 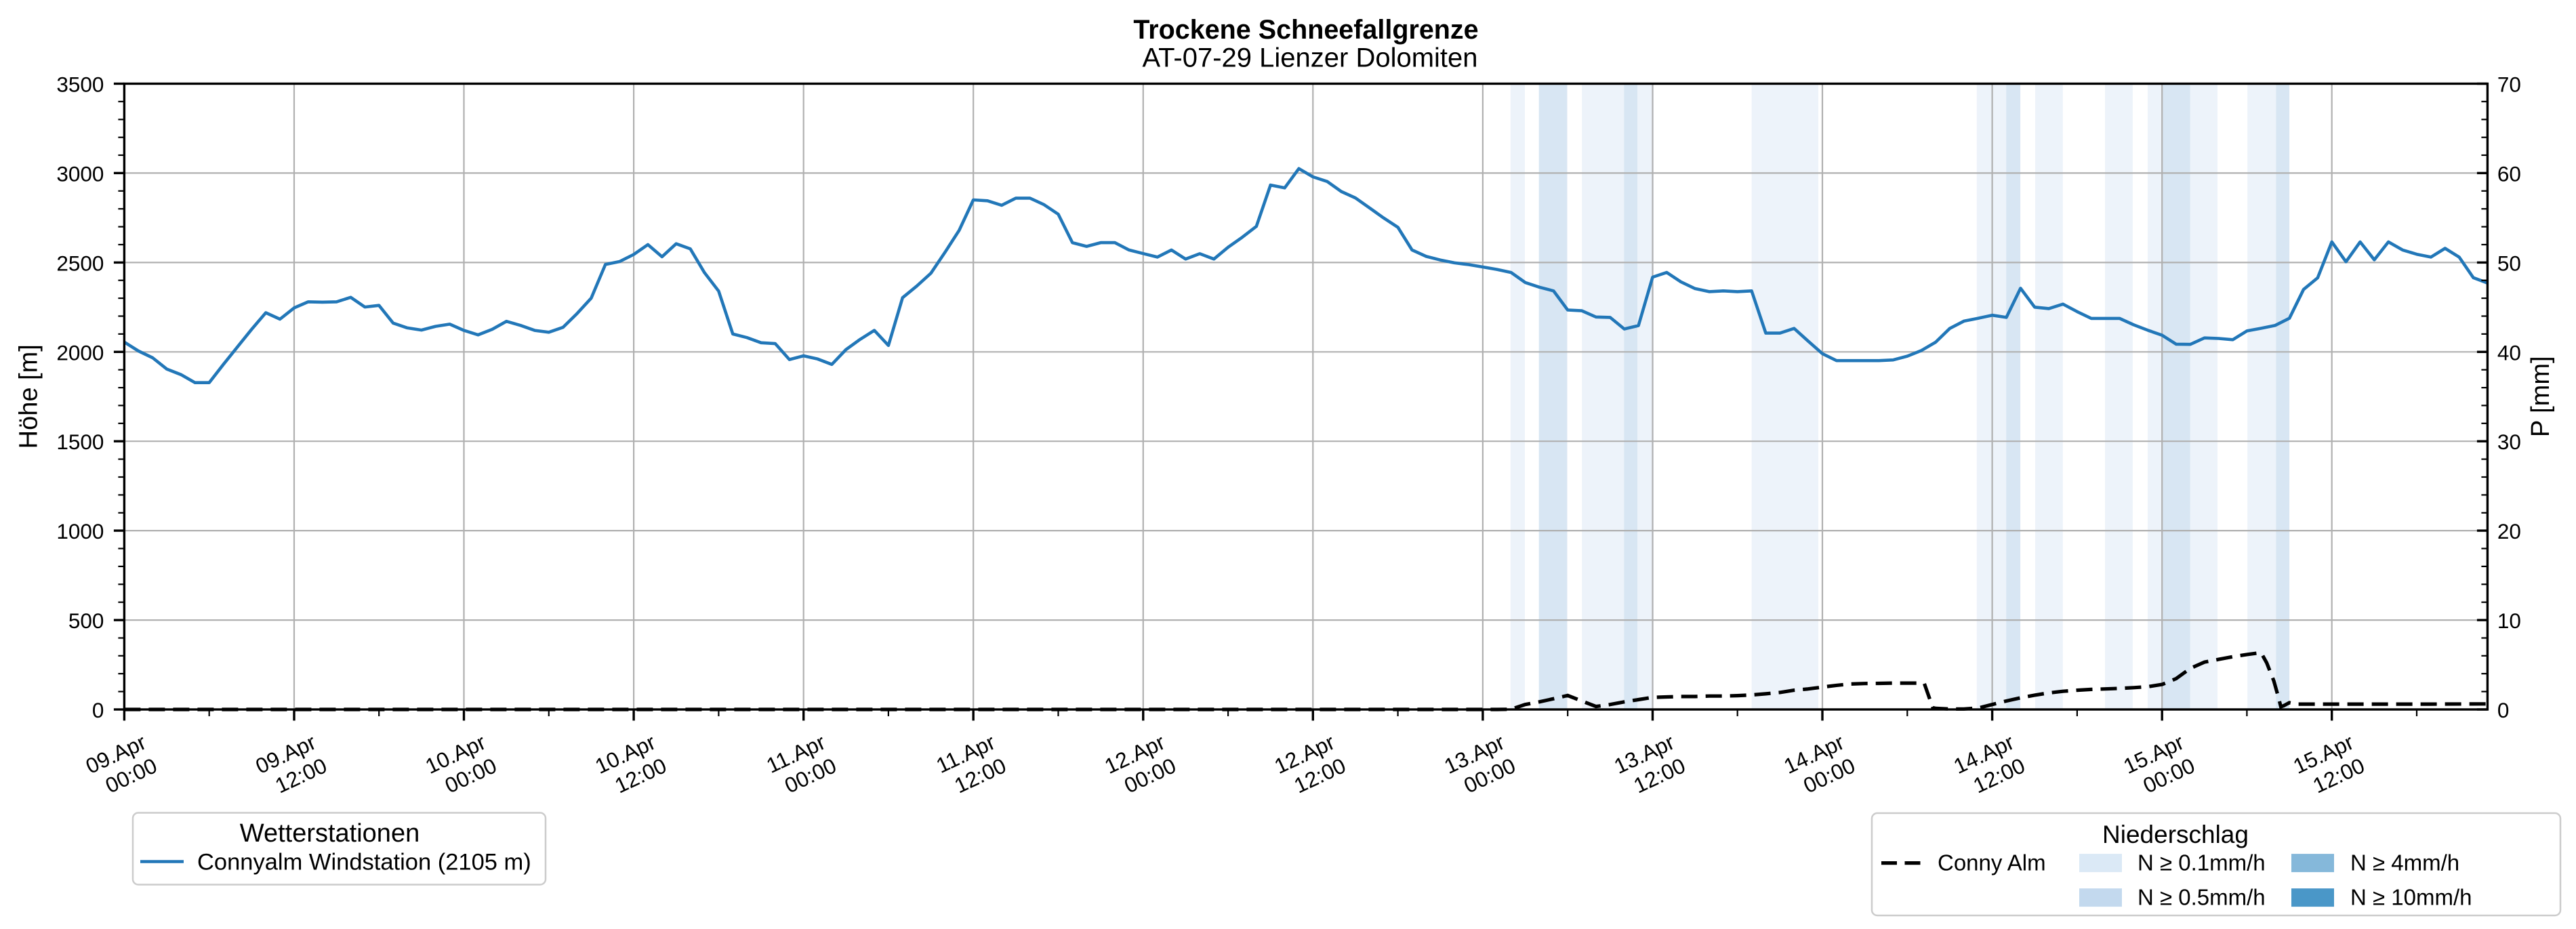 What do you see at coordinates (80, 263) in the screenshot?
I see `svg-text: 2500` at bounding box center [80, 263].